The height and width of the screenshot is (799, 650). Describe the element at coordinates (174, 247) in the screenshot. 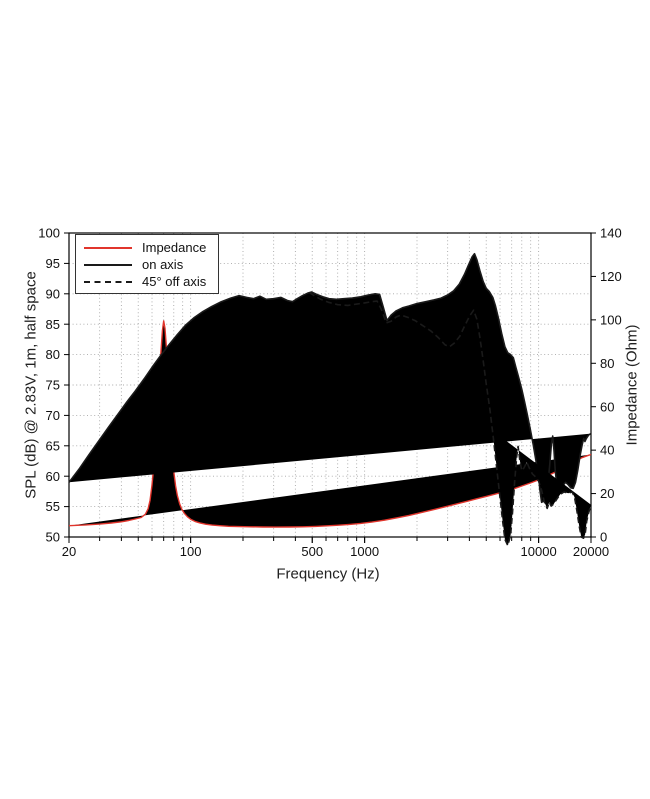

I see `legend-label-impedance: Impedance` at that location.